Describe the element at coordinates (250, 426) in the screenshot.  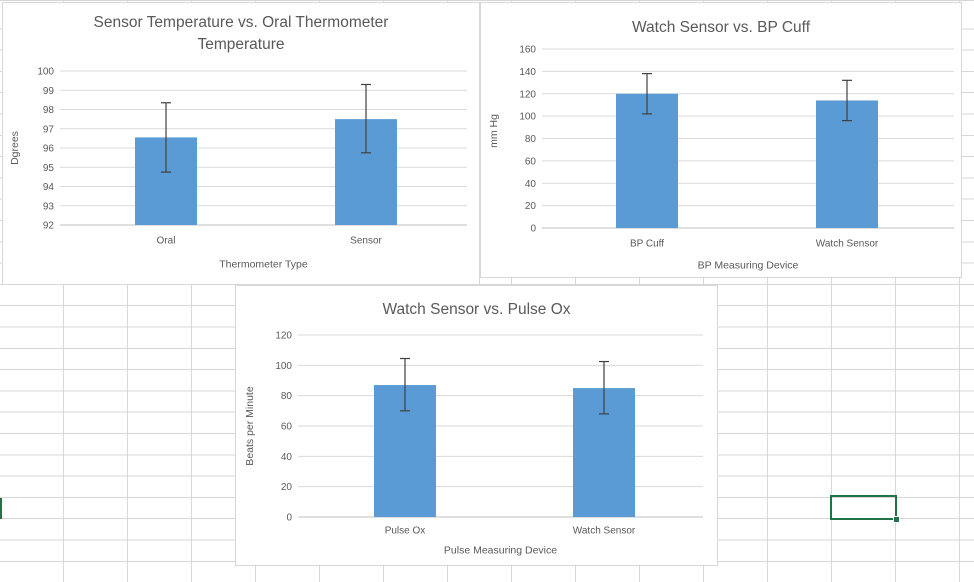
I see `y-axis-title: Beats per Minute` at that location.